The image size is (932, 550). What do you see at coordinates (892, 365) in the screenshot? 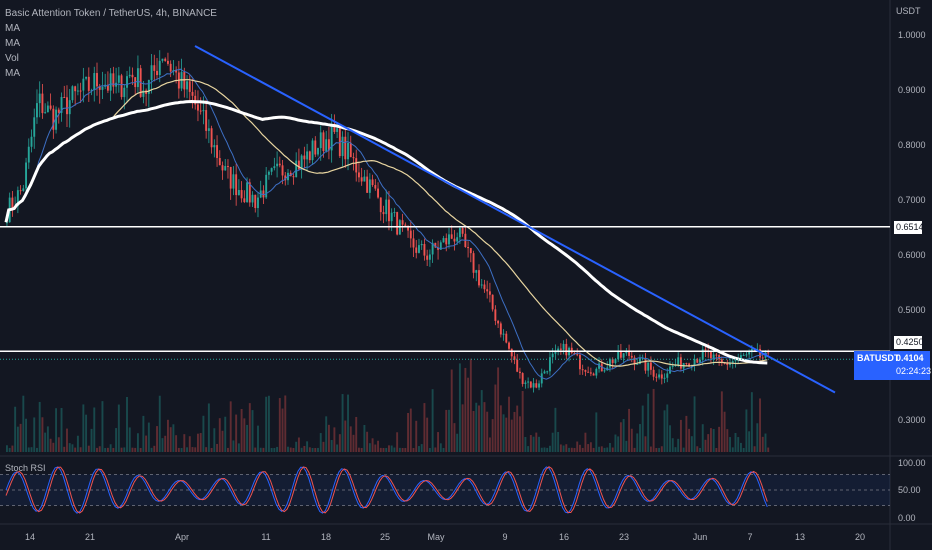
I see `last-price-badge: BATUSDT 0.4104 02:24:23` at bounding box center [892, 365].